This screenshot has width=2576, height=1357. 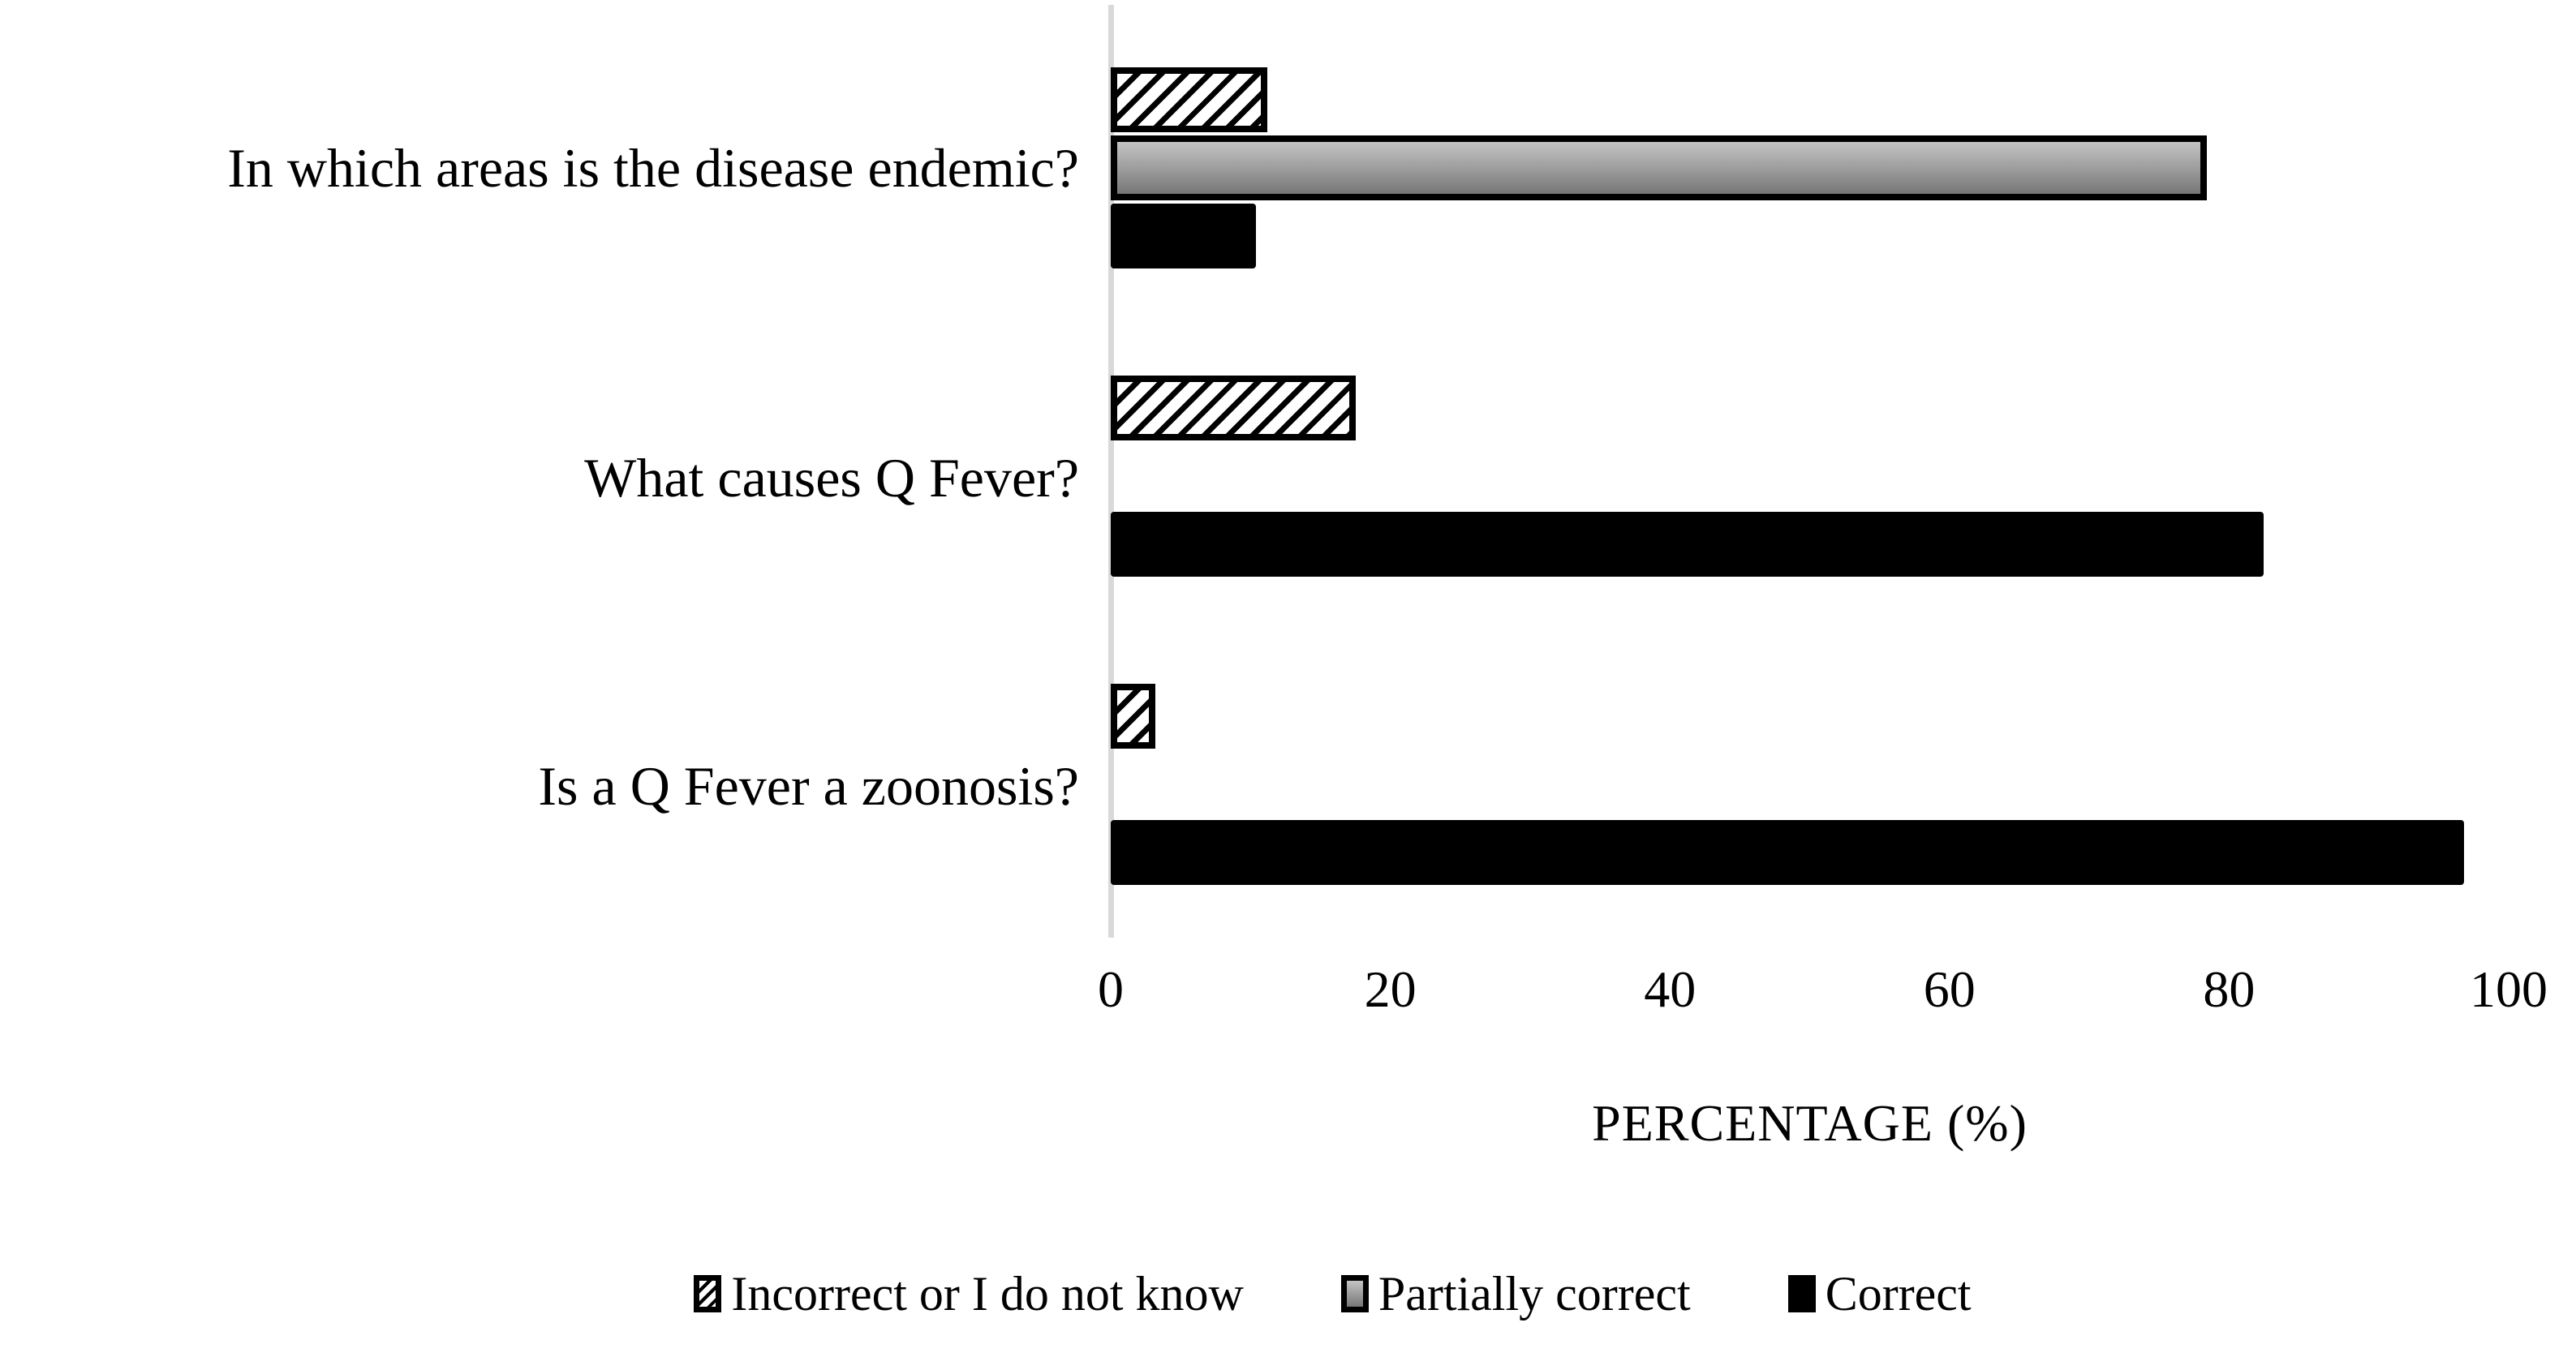 What do you see at coordinates (1801, 1293) in the screenshot?
I see `black-swatch-icon` at bounding box center [1801, 1293].